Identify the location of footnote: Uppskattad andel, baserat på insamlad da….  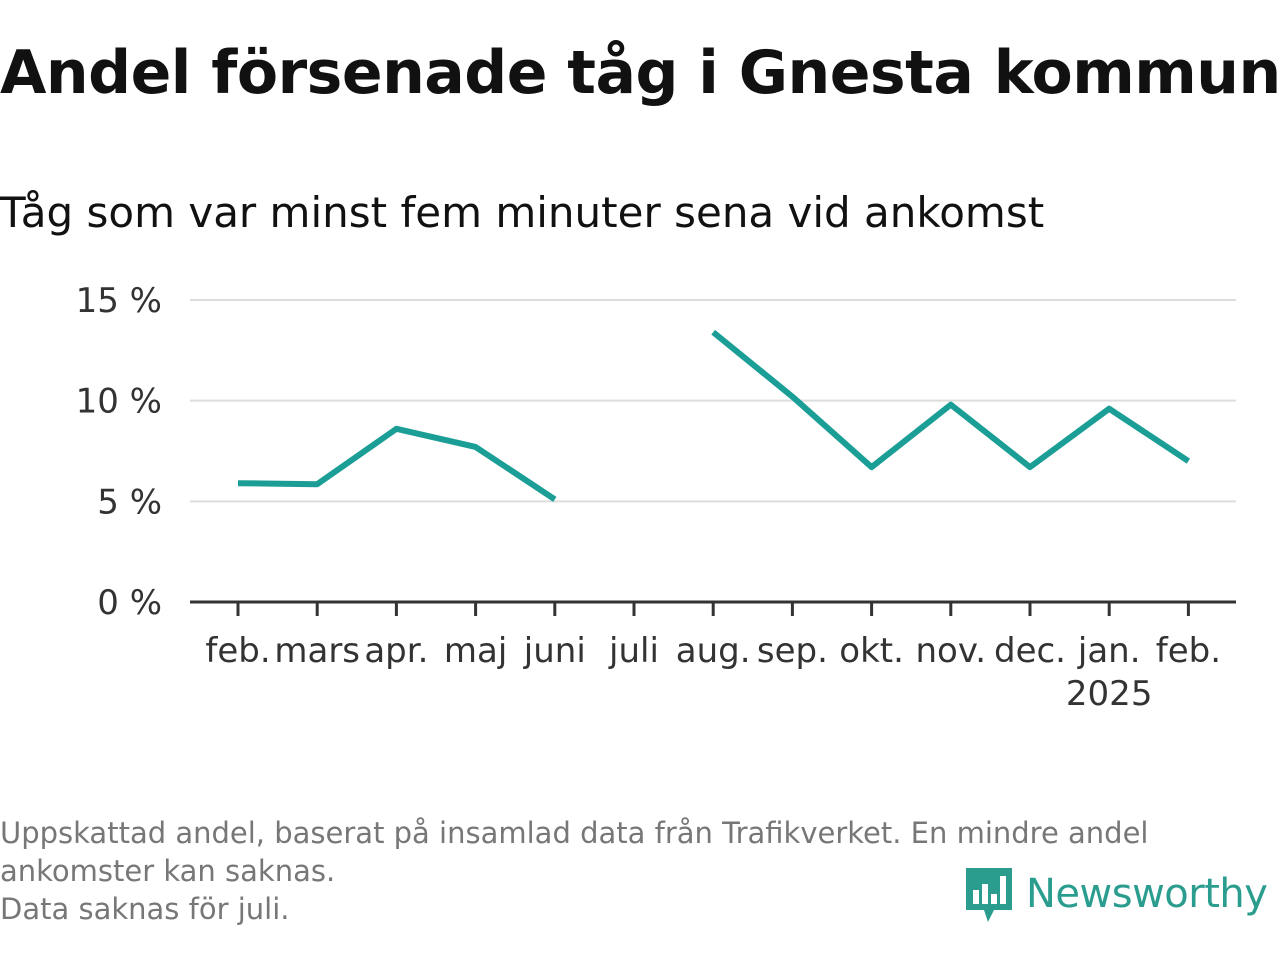
(635, 871).